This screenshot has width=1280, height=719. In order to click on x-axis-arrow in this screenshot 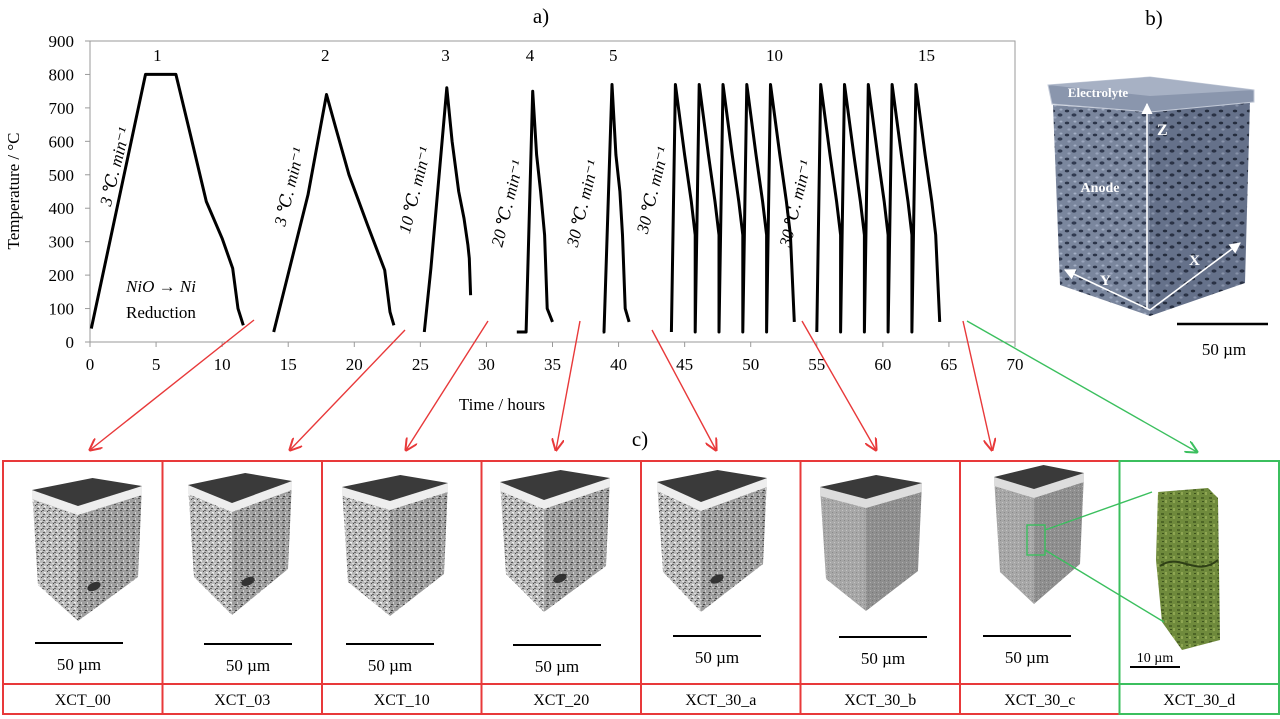, I will do `click(1195, 276)`.